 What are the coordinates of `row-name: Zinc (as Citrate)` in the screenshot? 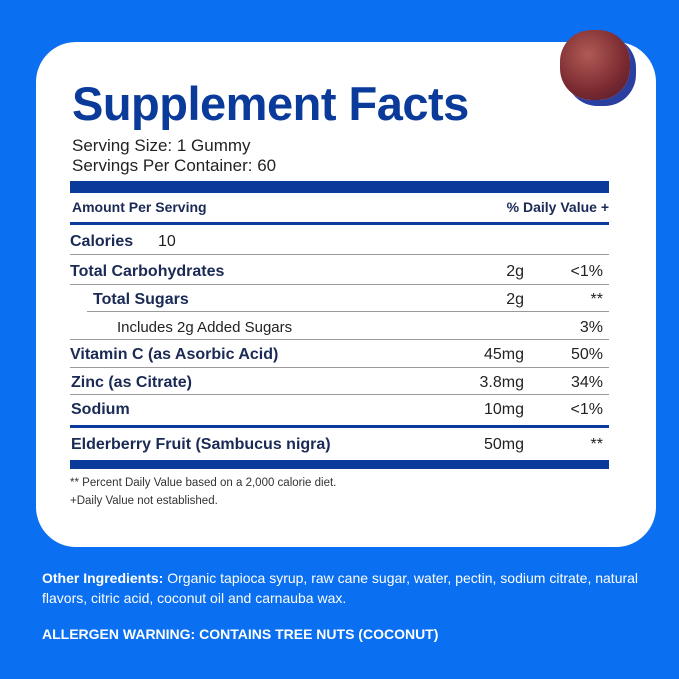 It's located at (131, 382).